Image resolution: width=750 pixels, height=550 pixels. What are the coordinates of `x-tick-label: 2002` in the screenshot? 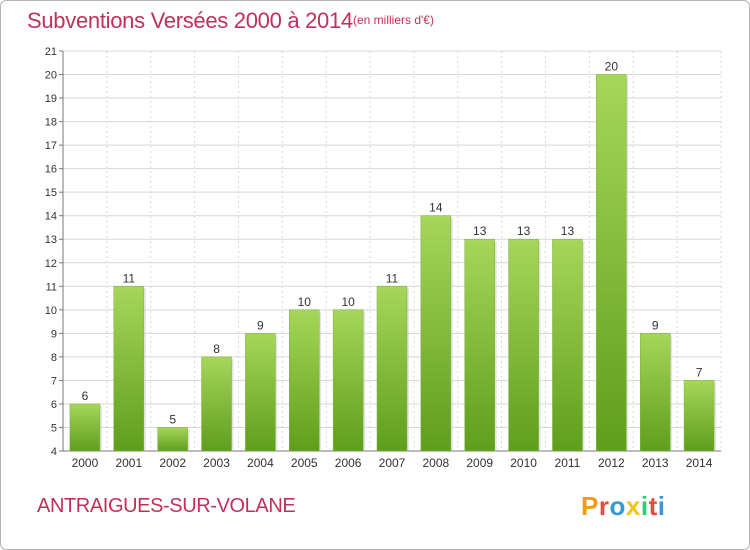 It's located at (172, 463).